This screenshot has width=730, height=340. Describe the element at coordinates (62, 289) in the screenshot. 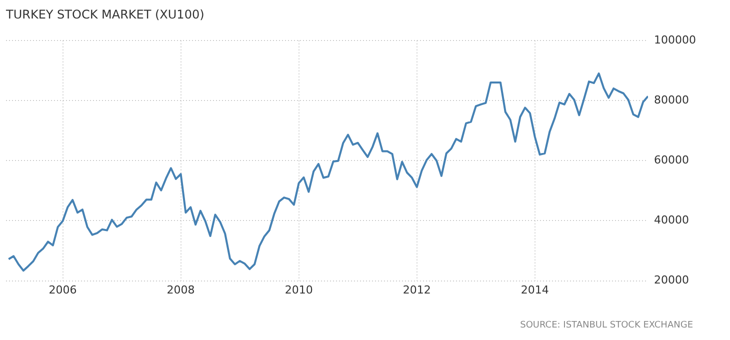

I see `x-tick-label: 2006` at that location.